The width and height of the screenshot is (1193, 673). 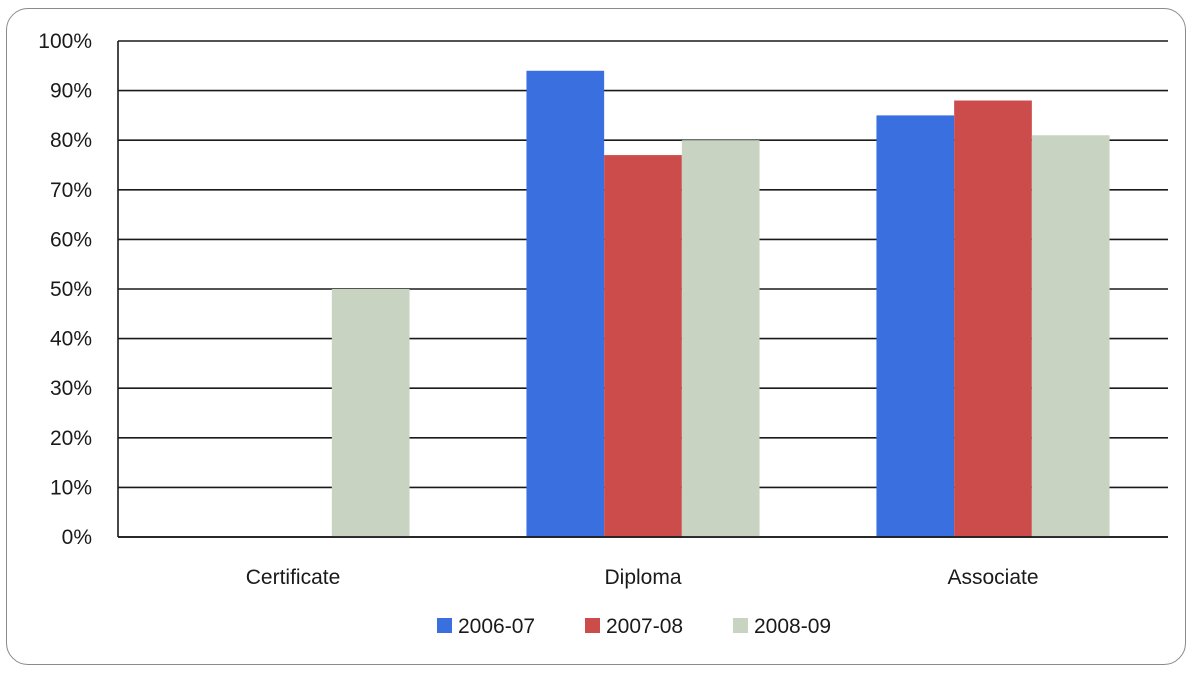 I want to click on y-tick-label: 10%, so click(x=71, y=487).